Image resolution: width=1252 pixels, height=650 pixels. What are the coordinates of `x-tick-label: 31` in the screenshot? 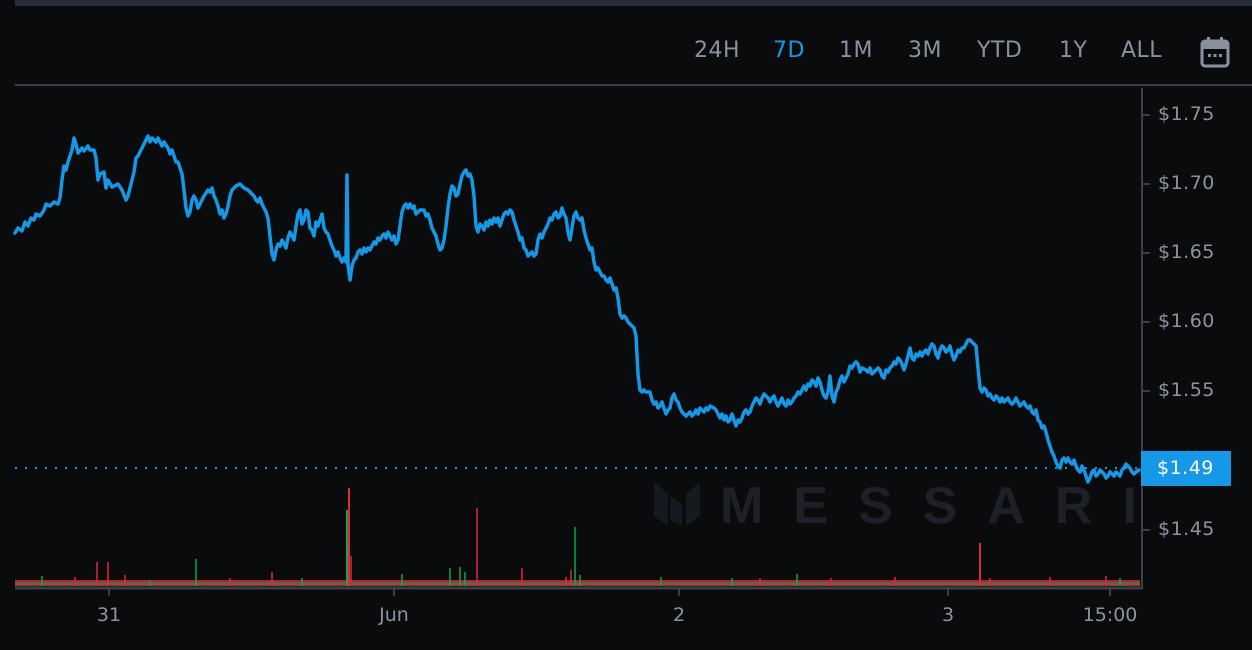 It's located at (109, 615).